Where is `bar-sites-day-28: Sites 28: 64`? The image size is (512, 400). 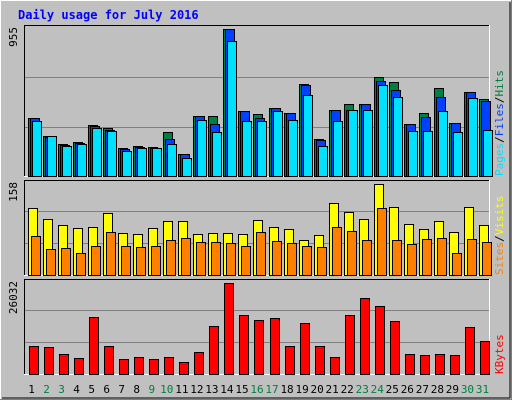 bar-sites-day-28: Sites 28: 64 is located at coordinates (442, 257).